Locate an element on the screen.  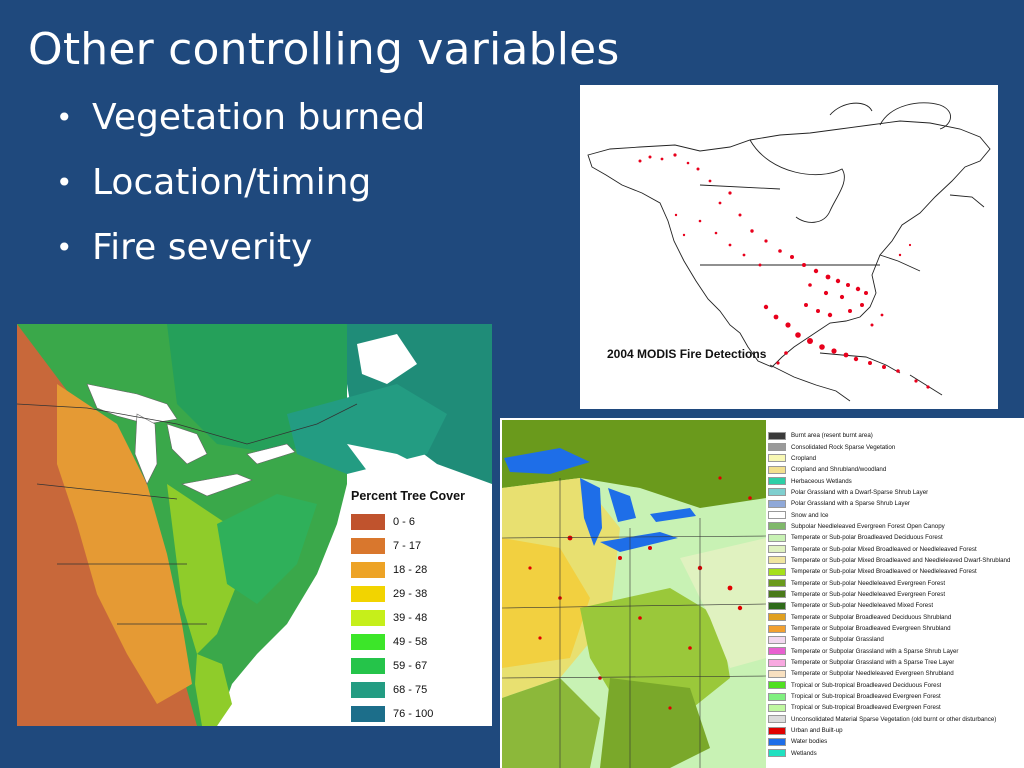
legend-label: 59 - 67 is located at coordinates (410, 666).